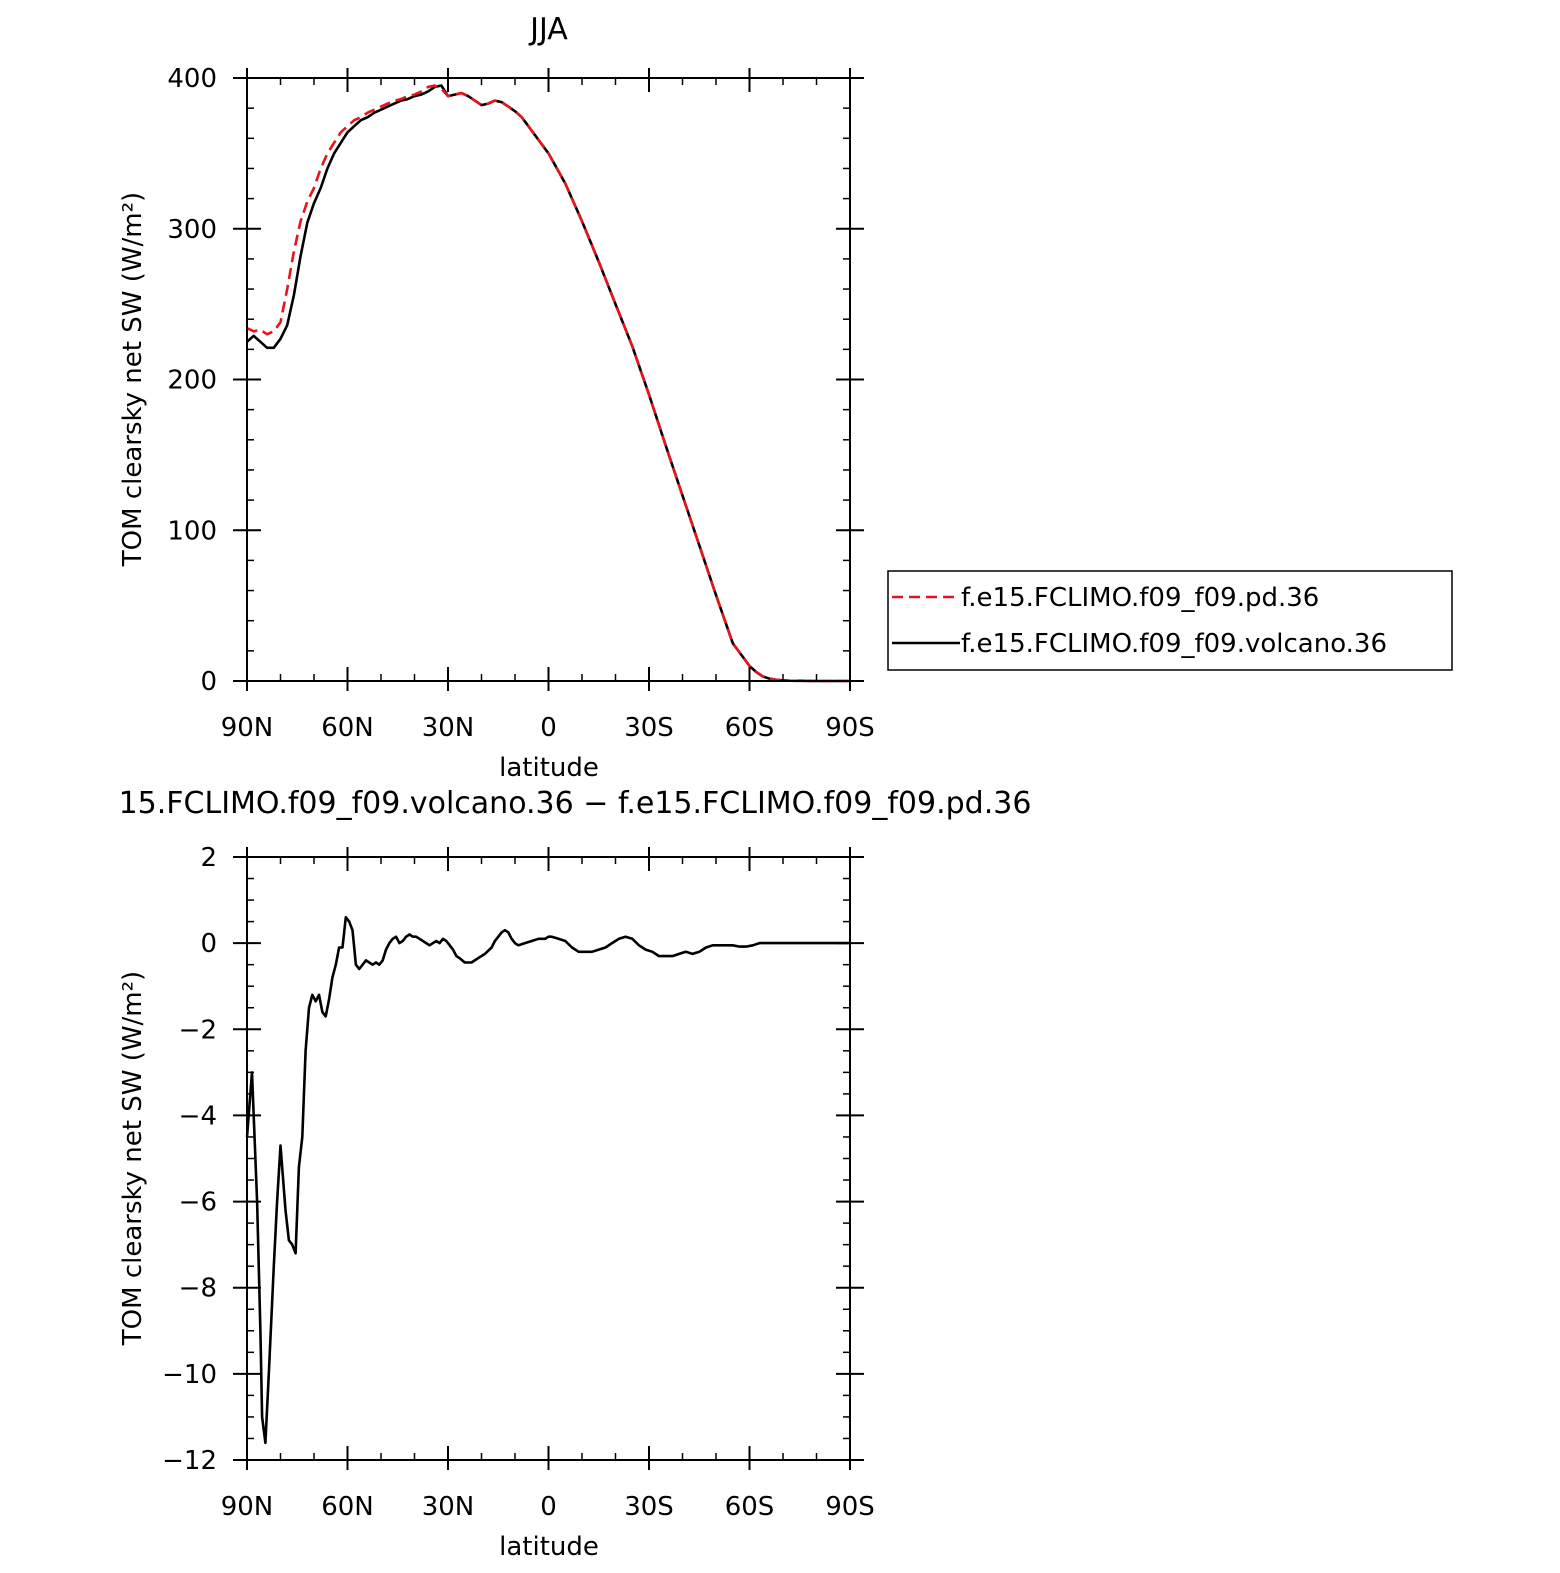 Image resolution: width=1560 pixels, height=1573 pixels. Describe the element at coordinates (189, 1461) in the screenshot. I see `bottom-y-tick-label: −12` at that location.